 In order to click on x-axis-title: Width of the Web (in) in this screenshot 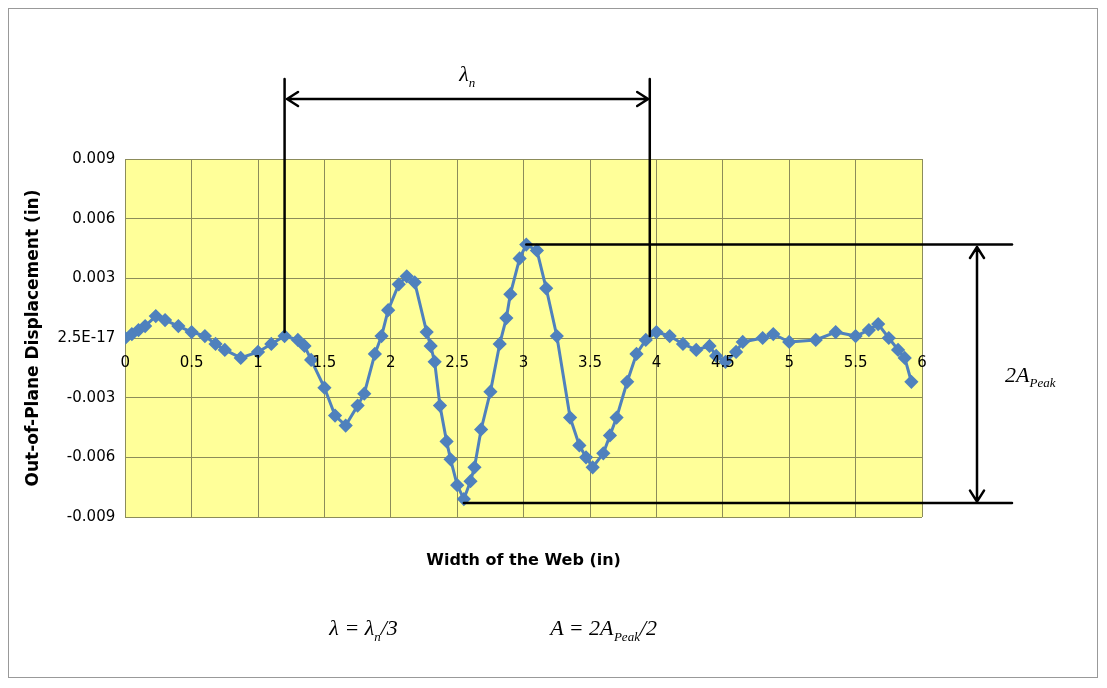, I will do `click(523, 559)`.